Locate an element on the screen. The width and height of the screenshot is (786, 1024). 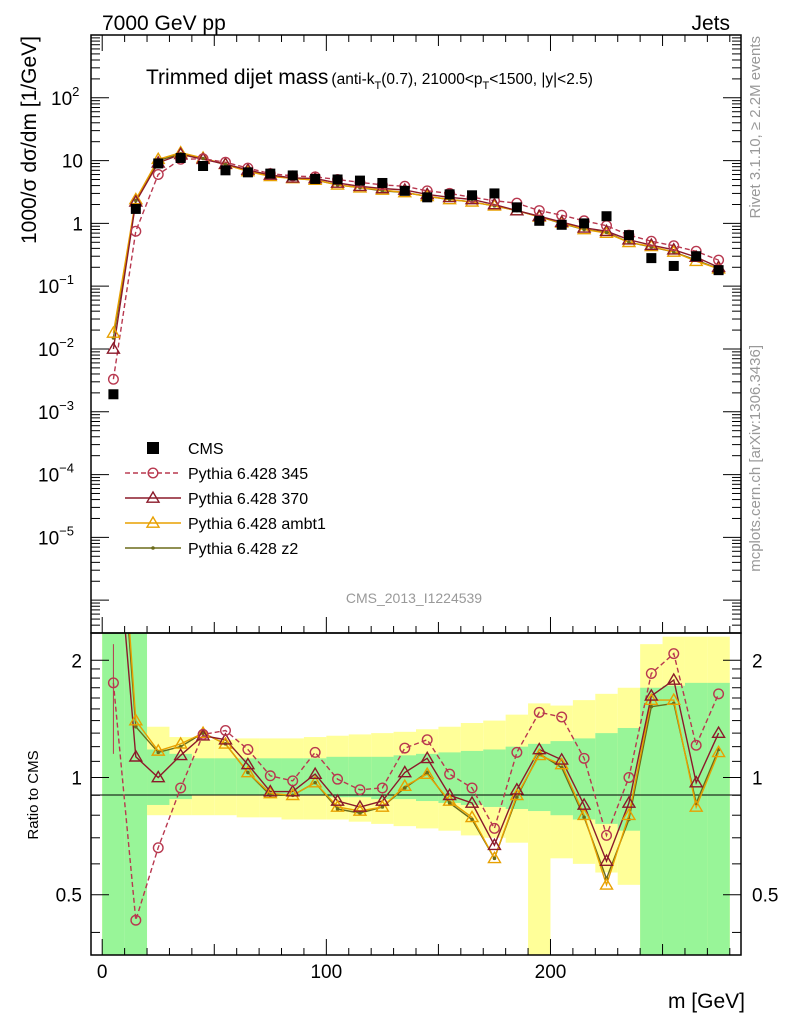
y-tick-label-exp: −4 is located at coordinates (66, 468).